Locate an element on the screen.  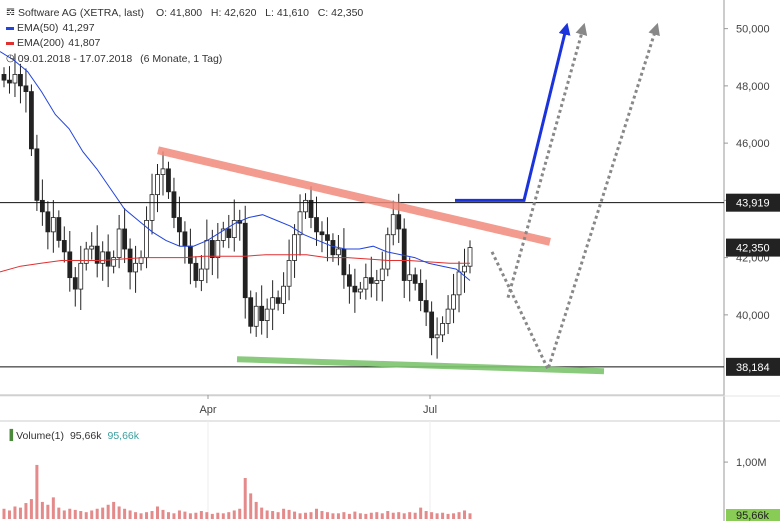
level-badge-label: 38,184 is located at coordinates (753, 368).